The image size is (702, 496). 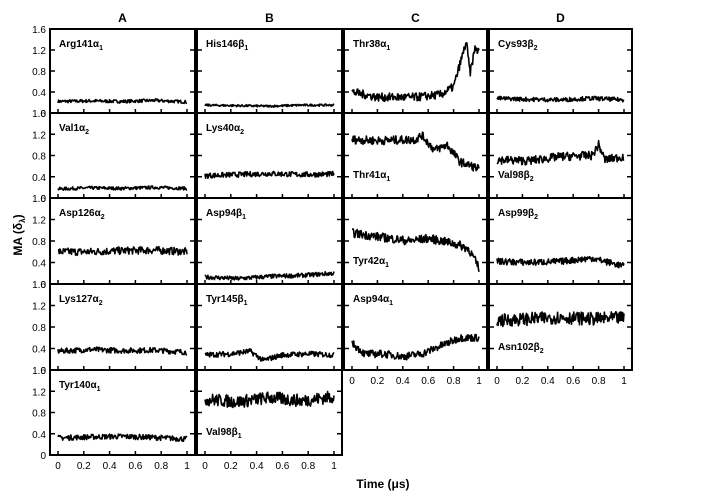 What do you see at coordinates (224, 433) in the screenshot?
I see `panel-label: Val98β1` at bounding box center [224, 433].